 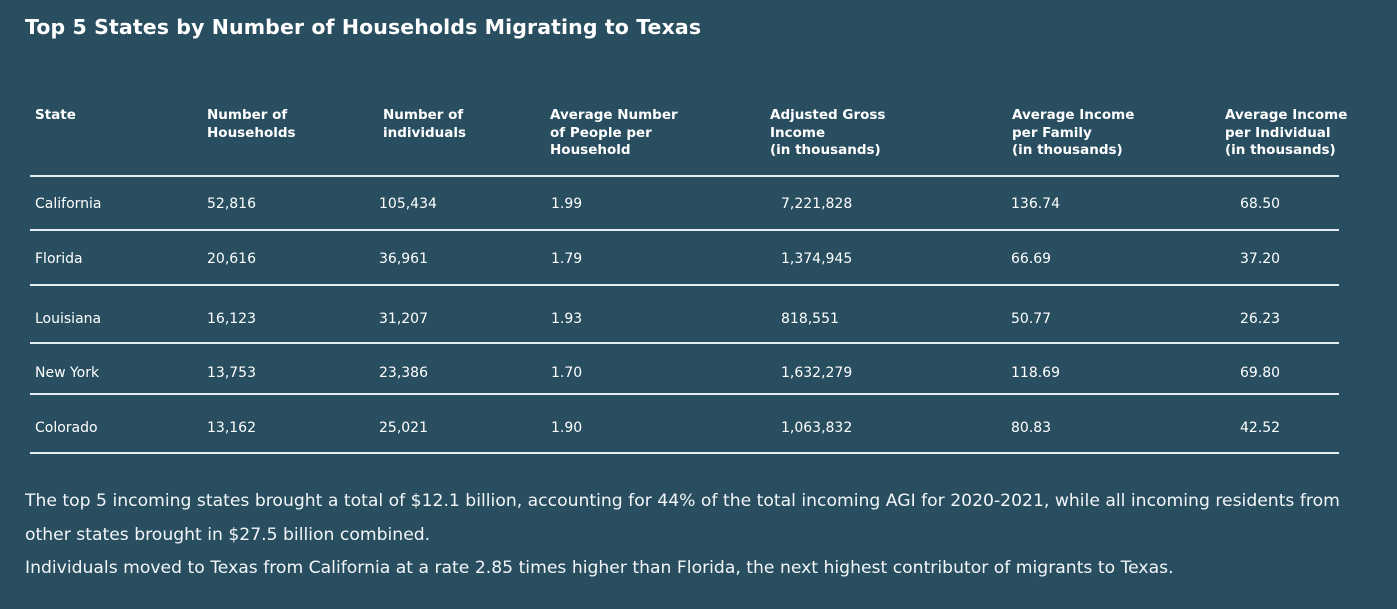 I want to click on cell-agi: 7,221,828, so click(x=817, y=204).